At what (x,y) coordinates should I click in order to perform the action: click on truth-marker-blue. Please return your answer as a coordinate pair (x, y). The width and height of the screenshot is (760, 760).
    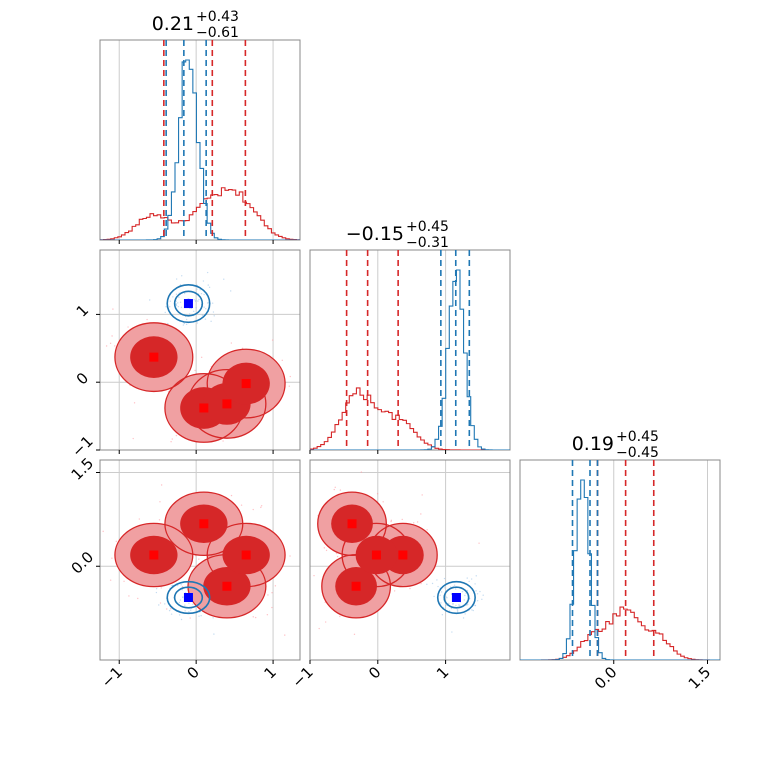
    Looking at the image, I should click on (456, 597).